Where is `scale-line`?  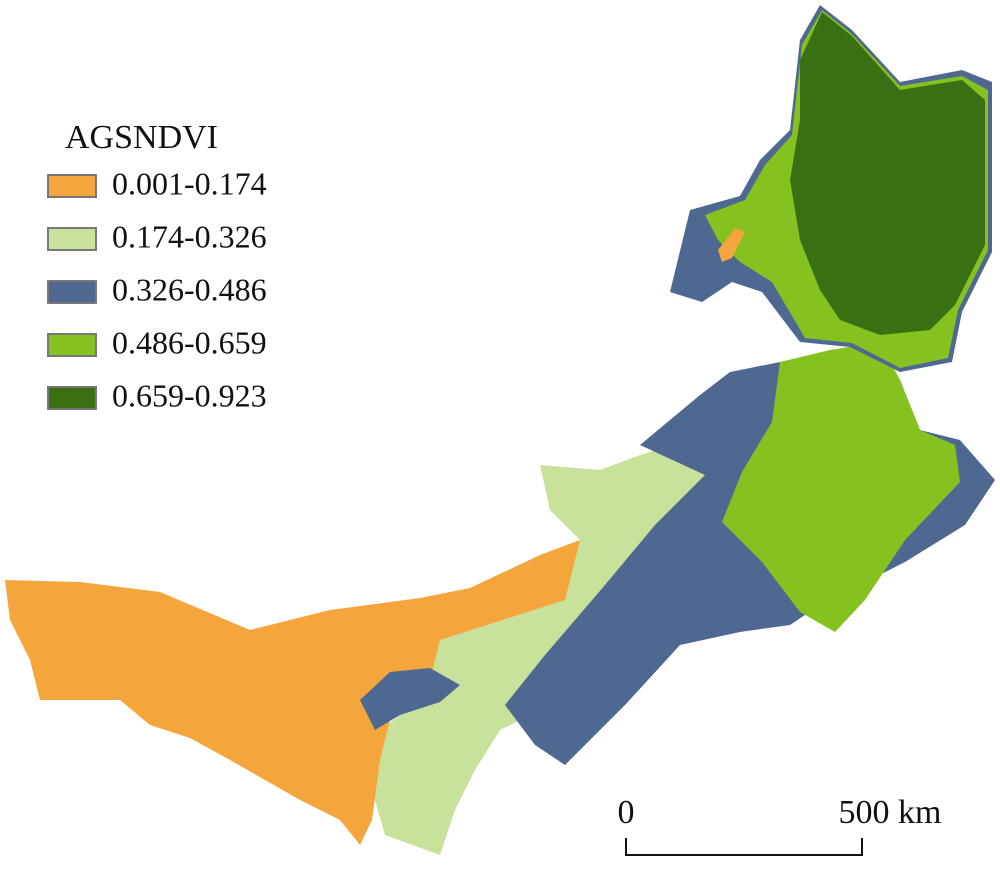
scale-line is located at coordinates (744, 847).